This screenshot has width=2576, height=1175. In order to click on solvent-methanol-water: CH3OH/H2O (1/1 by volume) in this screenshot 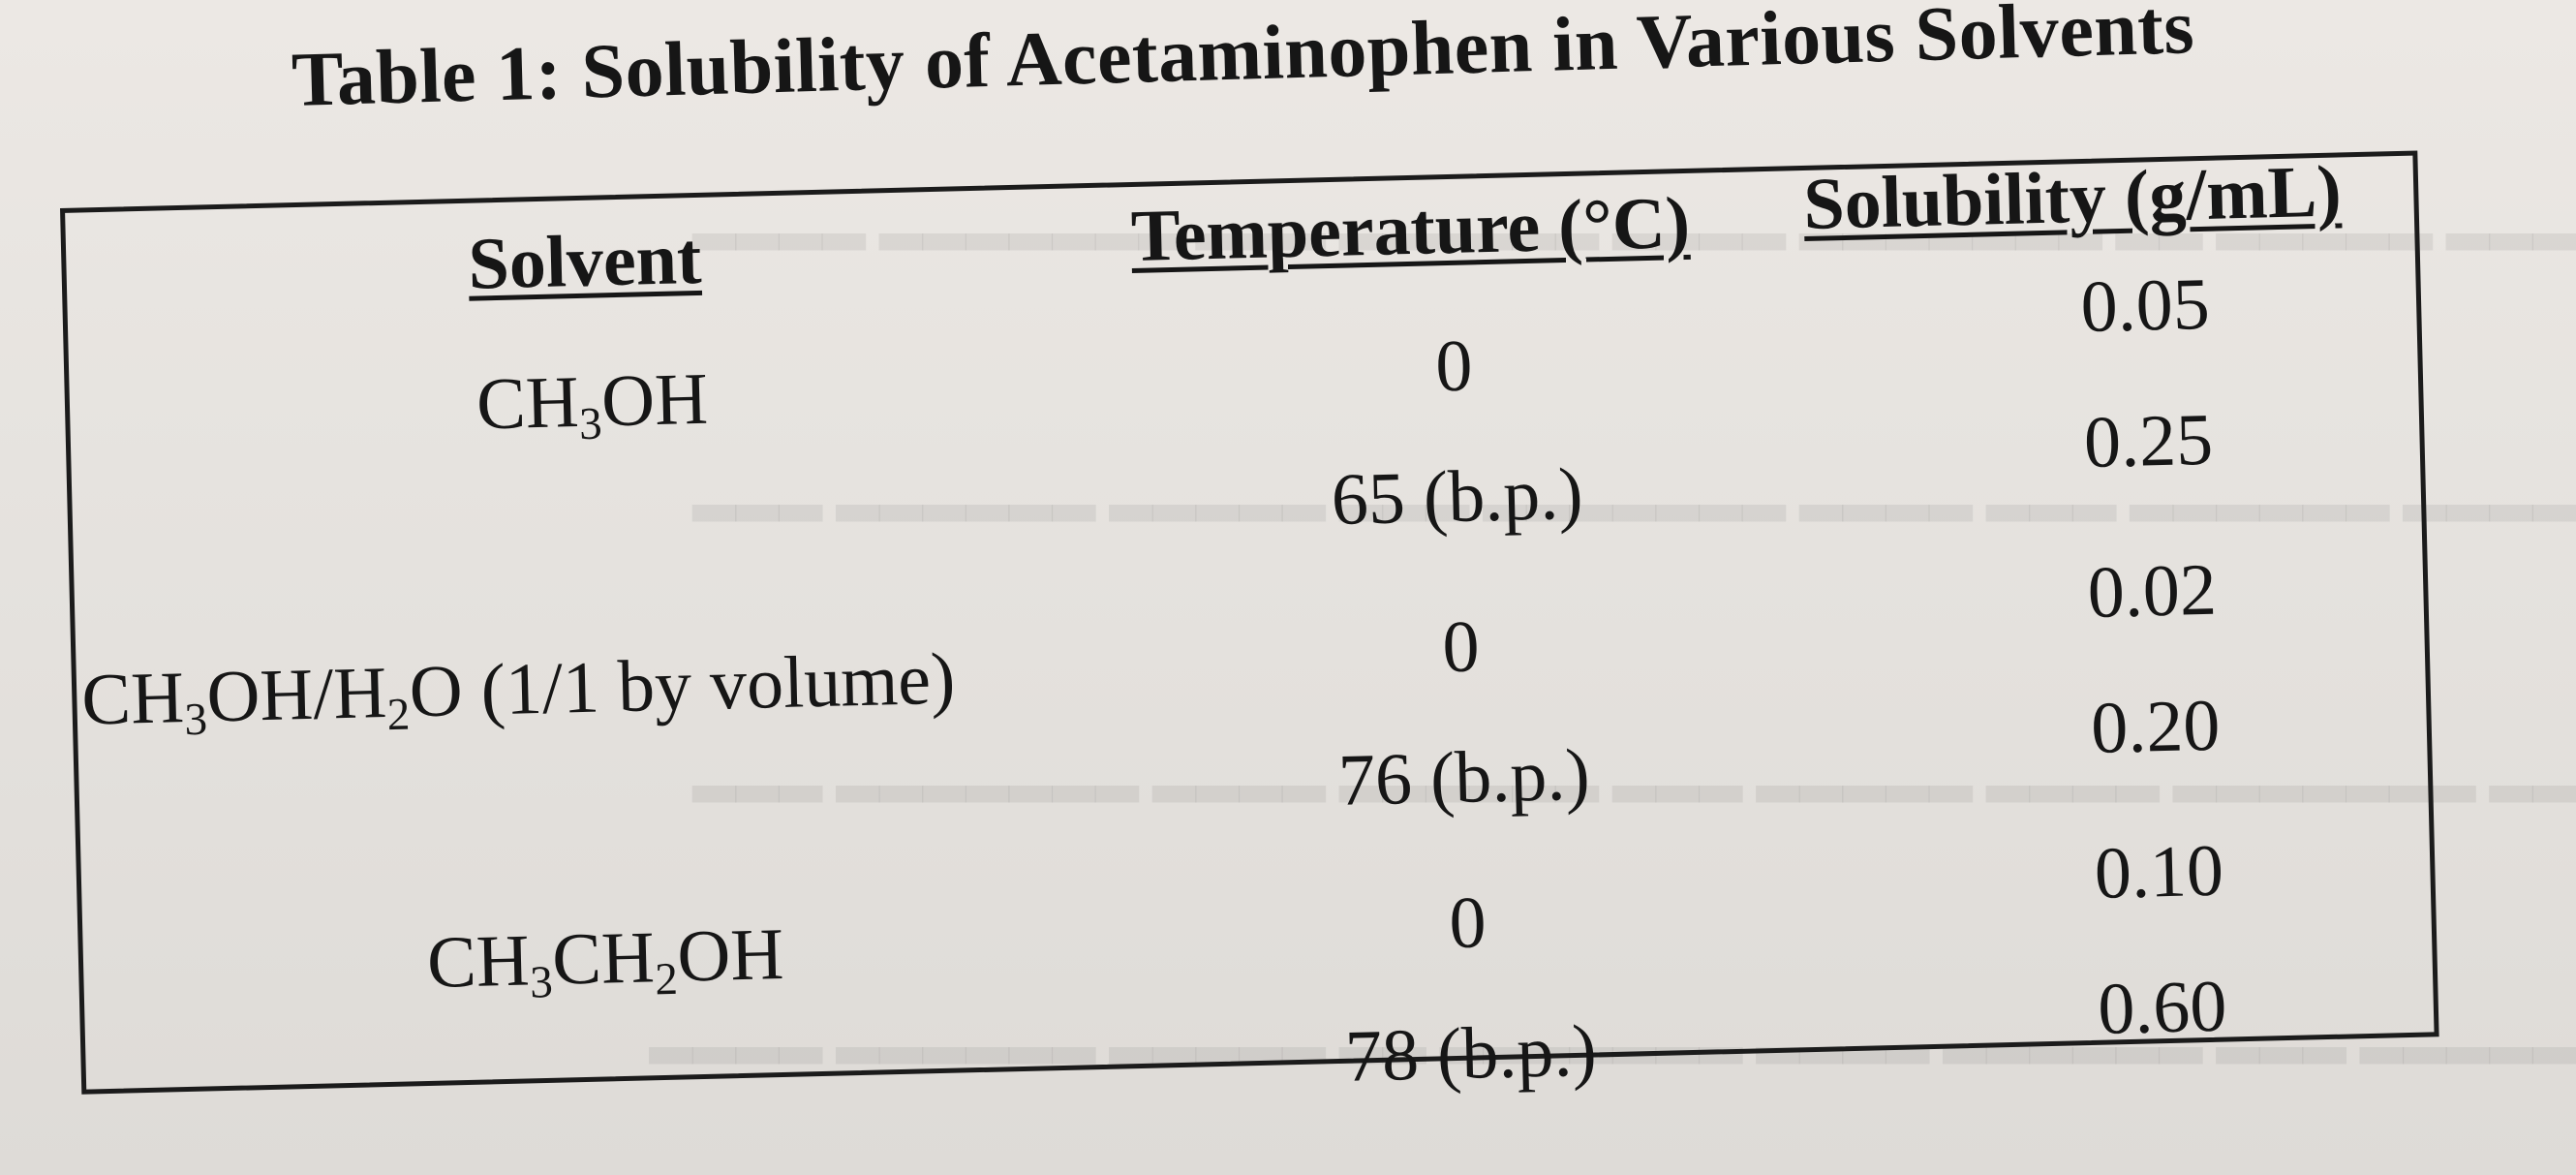, I will do `click(518, 691)`.